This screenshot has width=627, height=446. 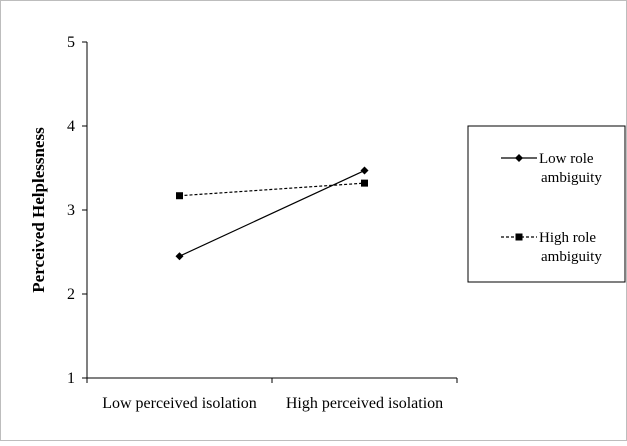 What do you see at coordinates (570, 168) in the screenshot?
I see `legend-label: Low role ambiguity` at bounding box center [570, 168].